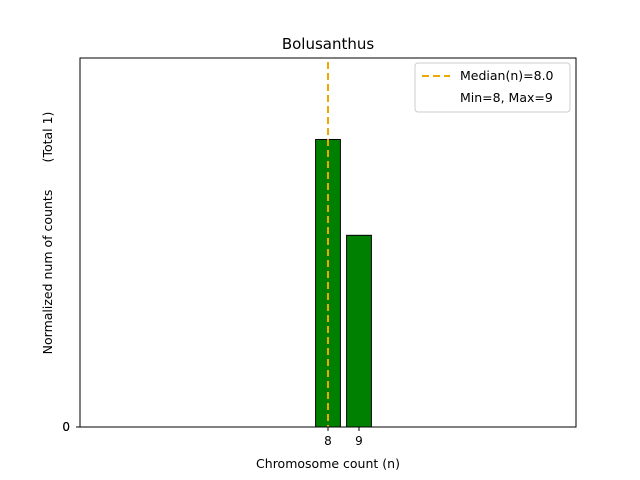 The height and width of the screenshot is (480, 640). What do you see at coordinates (359, 441) in the screenshot?
I see `x-tick-label-9: 9` at bounding box center [359, 441].